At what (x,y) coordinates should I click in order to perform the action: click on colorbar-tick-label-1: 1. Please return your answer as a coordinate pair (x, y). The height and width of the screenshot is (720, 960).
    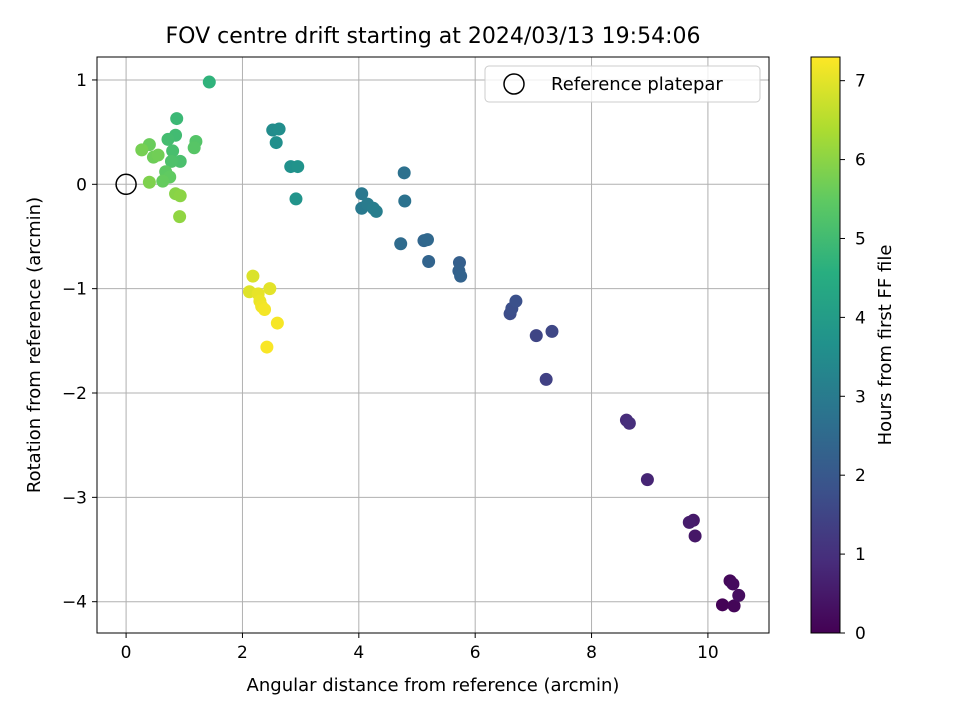
    Looking at the image, I should click on (860, 555).